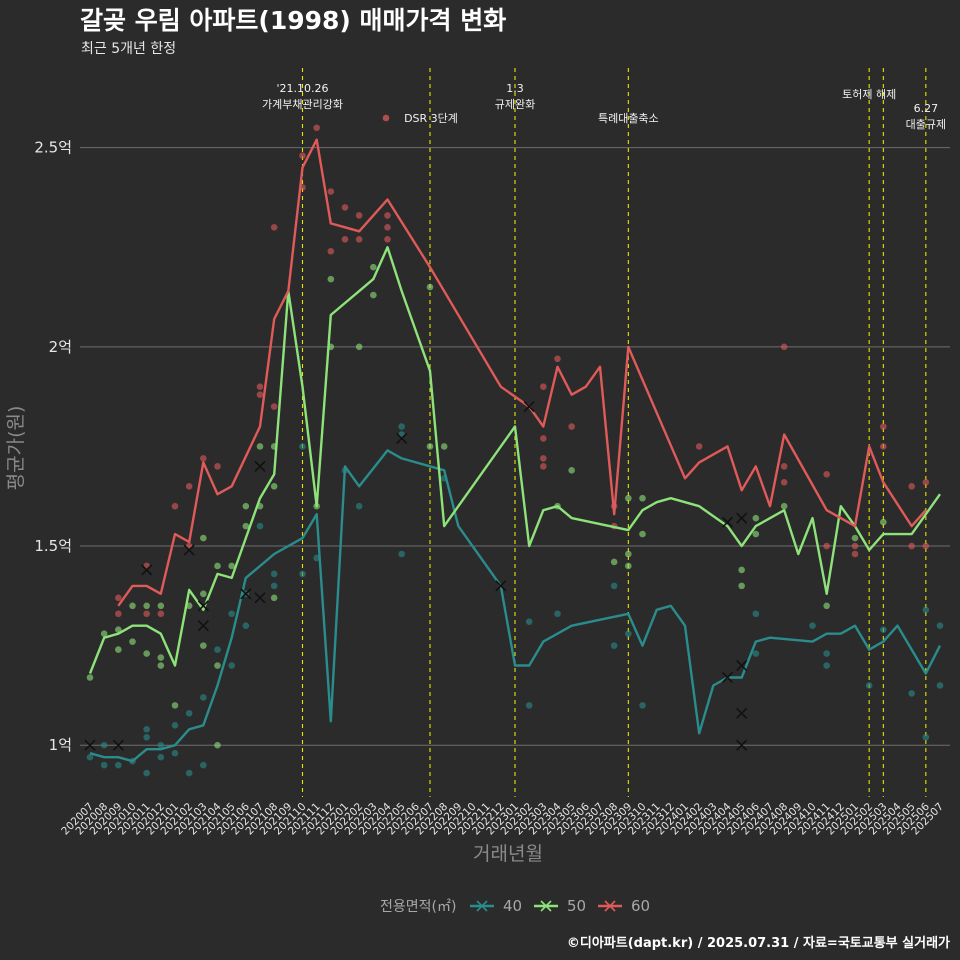  What do you see at coordinates (386, 118) in the screenshot?
I see `event-dot` at bounding box center [386, 118].